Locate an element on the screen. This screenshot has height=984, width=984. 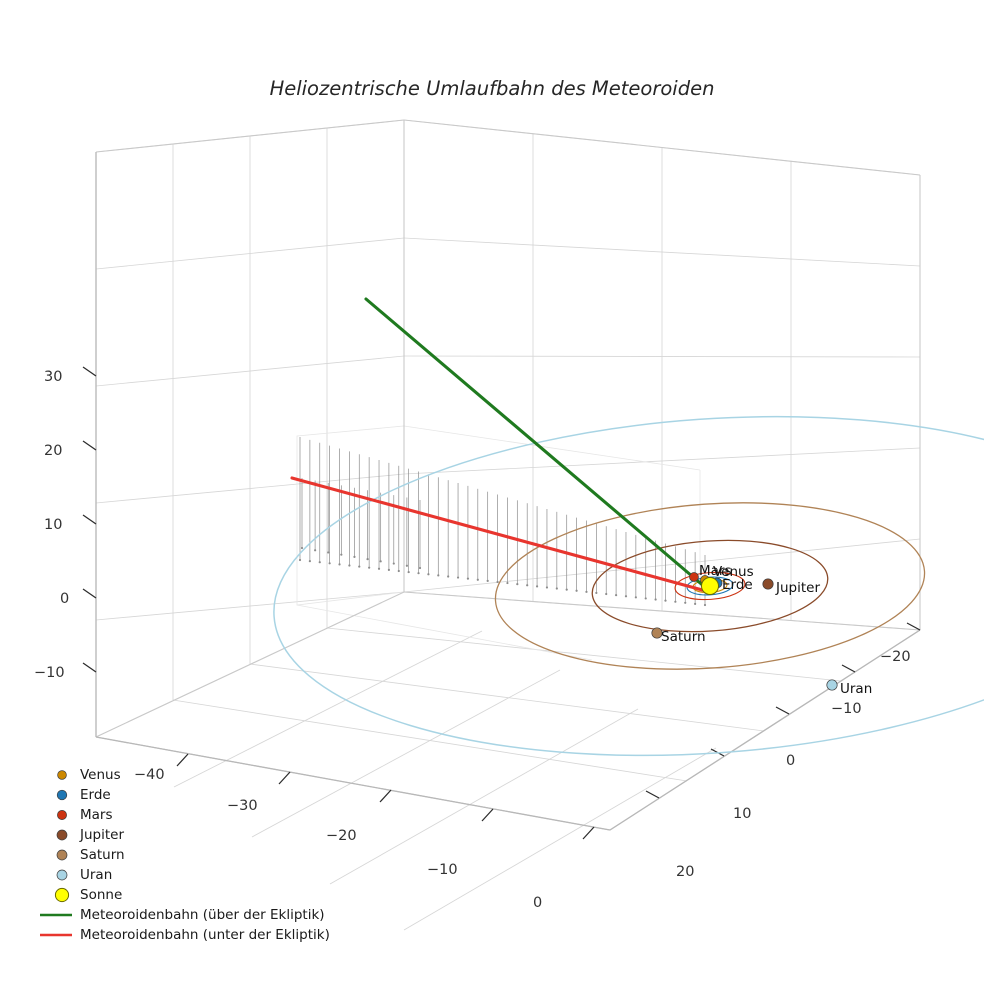
z-tick-10: 10 is located at coordinates (70, 523).